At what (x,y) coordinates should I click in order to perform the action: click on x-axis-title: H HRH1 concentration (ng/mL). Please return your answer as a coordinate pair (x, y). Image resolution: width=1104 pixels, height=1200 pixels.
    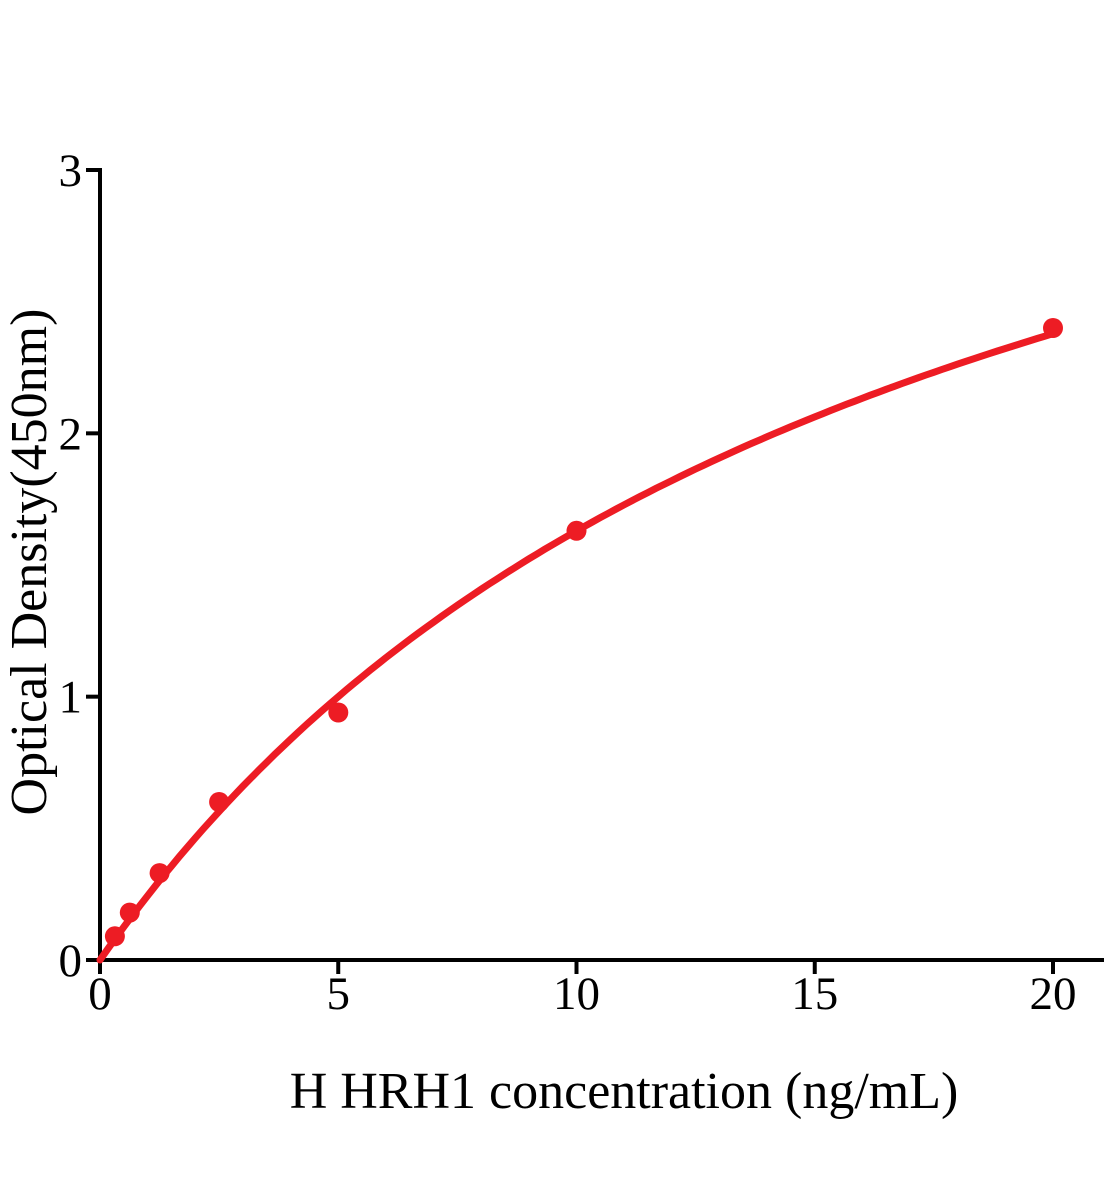
    Looking at the image, I should click on (624, 1091).